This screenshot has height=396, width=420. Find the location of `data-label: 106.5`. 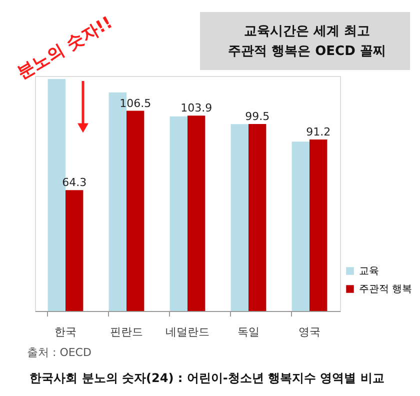

data-label: 106.5 is located at coordinates (136, 103).